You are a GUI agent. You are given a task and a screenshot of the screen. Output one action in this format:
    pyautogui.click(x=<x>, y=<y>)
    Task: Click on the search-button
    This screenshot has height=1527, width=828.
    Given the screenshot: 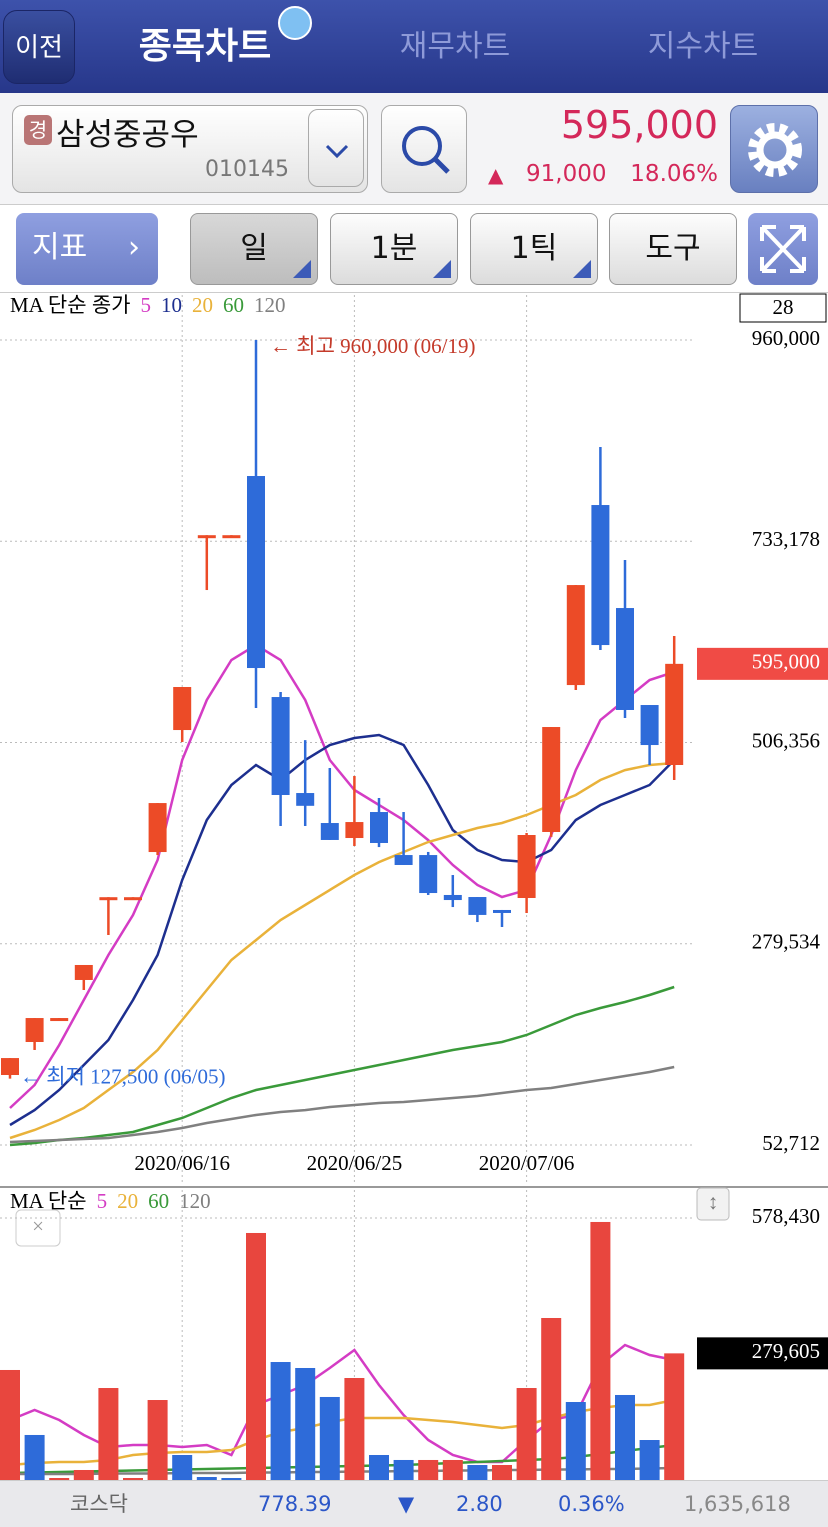 What is the action you would take?
    pyautogui.click(x=424, y=149)
    